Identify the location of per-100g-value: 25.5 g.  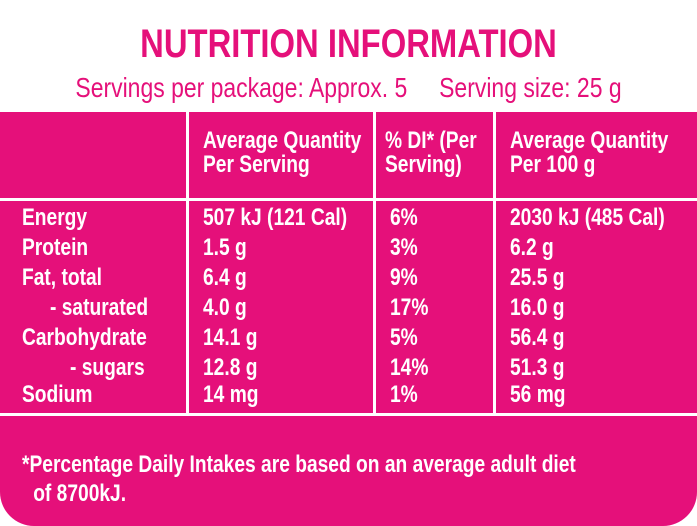
(537, 277).